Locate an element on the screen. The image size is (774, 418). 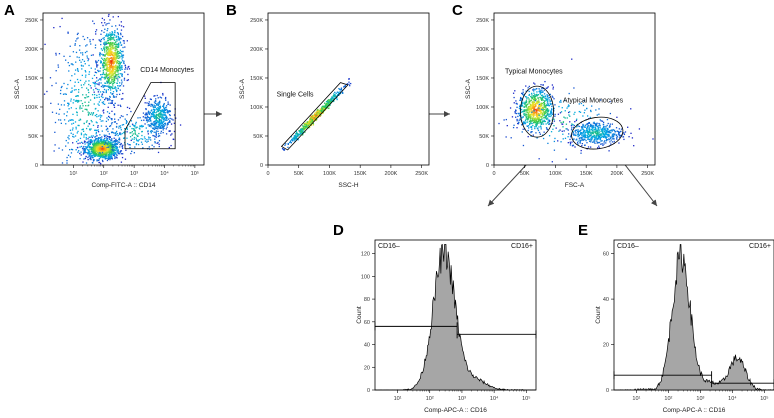
x-tick-label-c-0: 0 is located at coordinates (493, 174).